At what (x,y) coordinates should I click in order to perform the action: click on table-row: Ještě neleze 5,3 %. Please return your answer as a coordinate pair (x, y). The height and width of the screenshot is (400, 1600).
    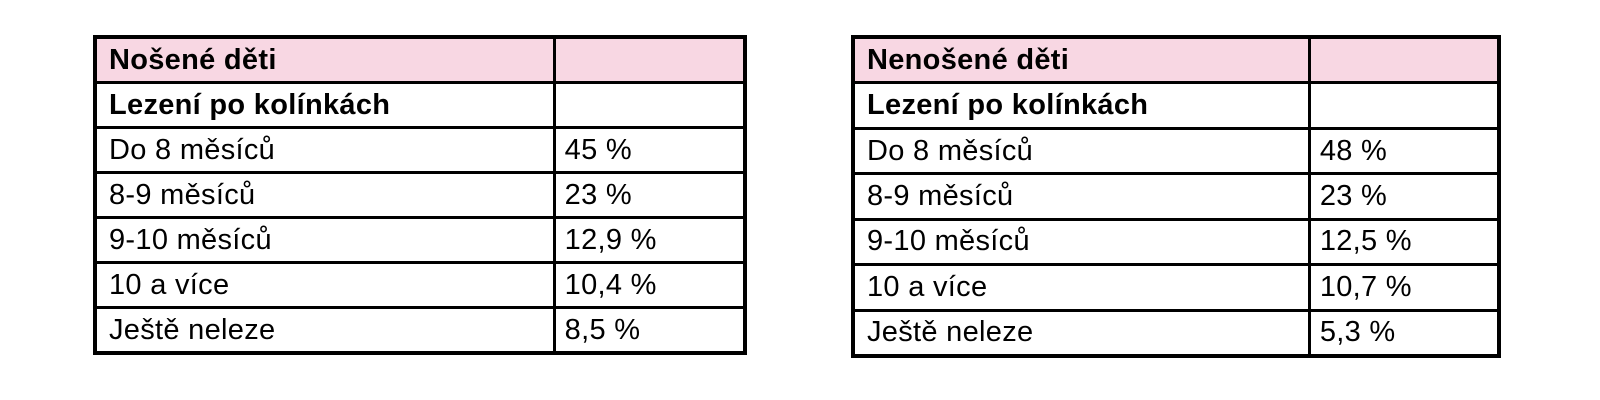
    Looking at the image, I should click on (1176, 331).